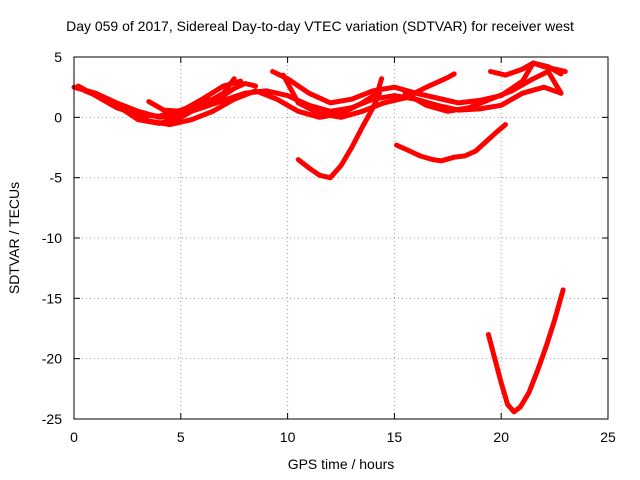 This screenshot has width=640, height=480. What do you see at coordinates (181, 437) in the screenshot?
I see `x-tick-label: 5` at bounding box center [181, 437].